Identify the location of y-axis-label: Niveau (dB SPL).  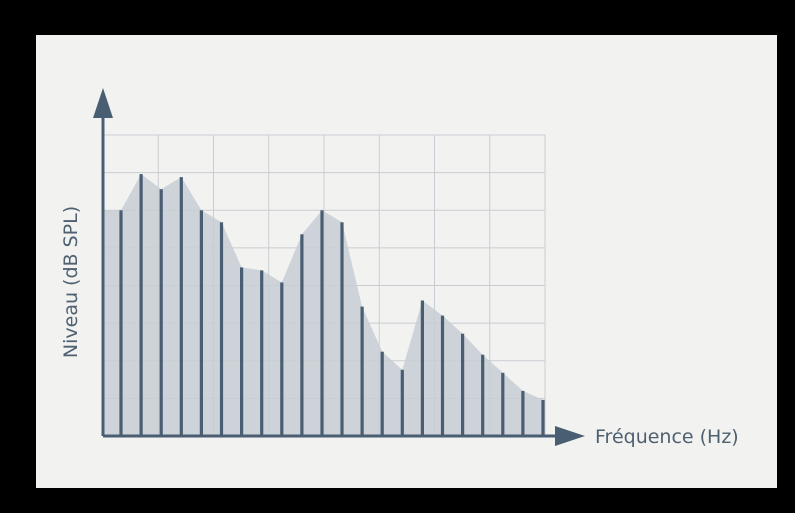
(71, 282).